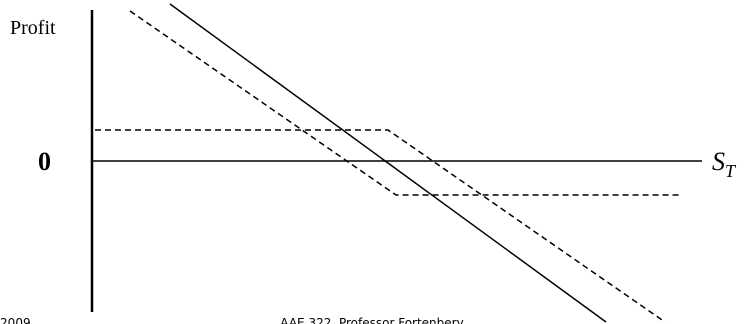  I want to click on footer-course: AAE 322, Professor Fortenbery, so click(371, 320).